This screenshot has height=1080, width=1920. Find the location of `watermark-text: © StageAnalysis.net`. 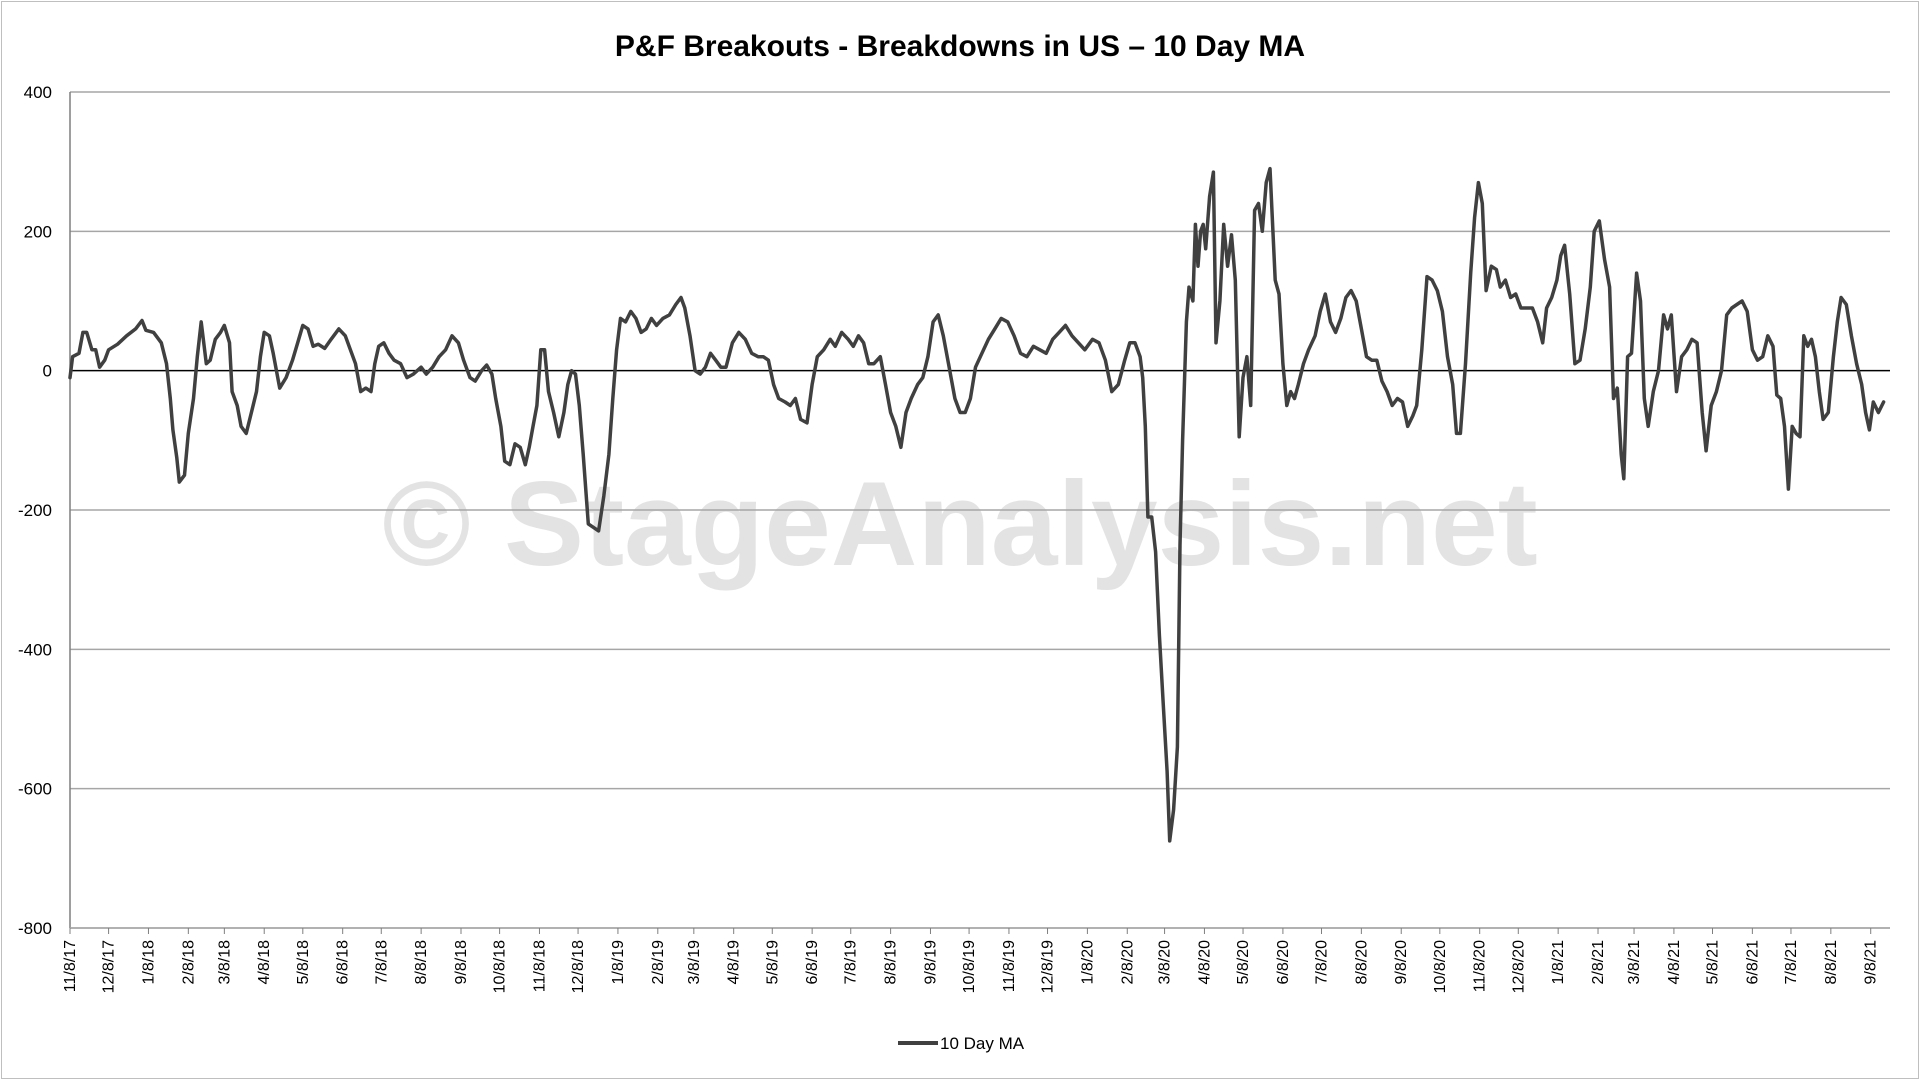

watermark-text: © StageAnalysis.net is located at coordinates (959, 524).